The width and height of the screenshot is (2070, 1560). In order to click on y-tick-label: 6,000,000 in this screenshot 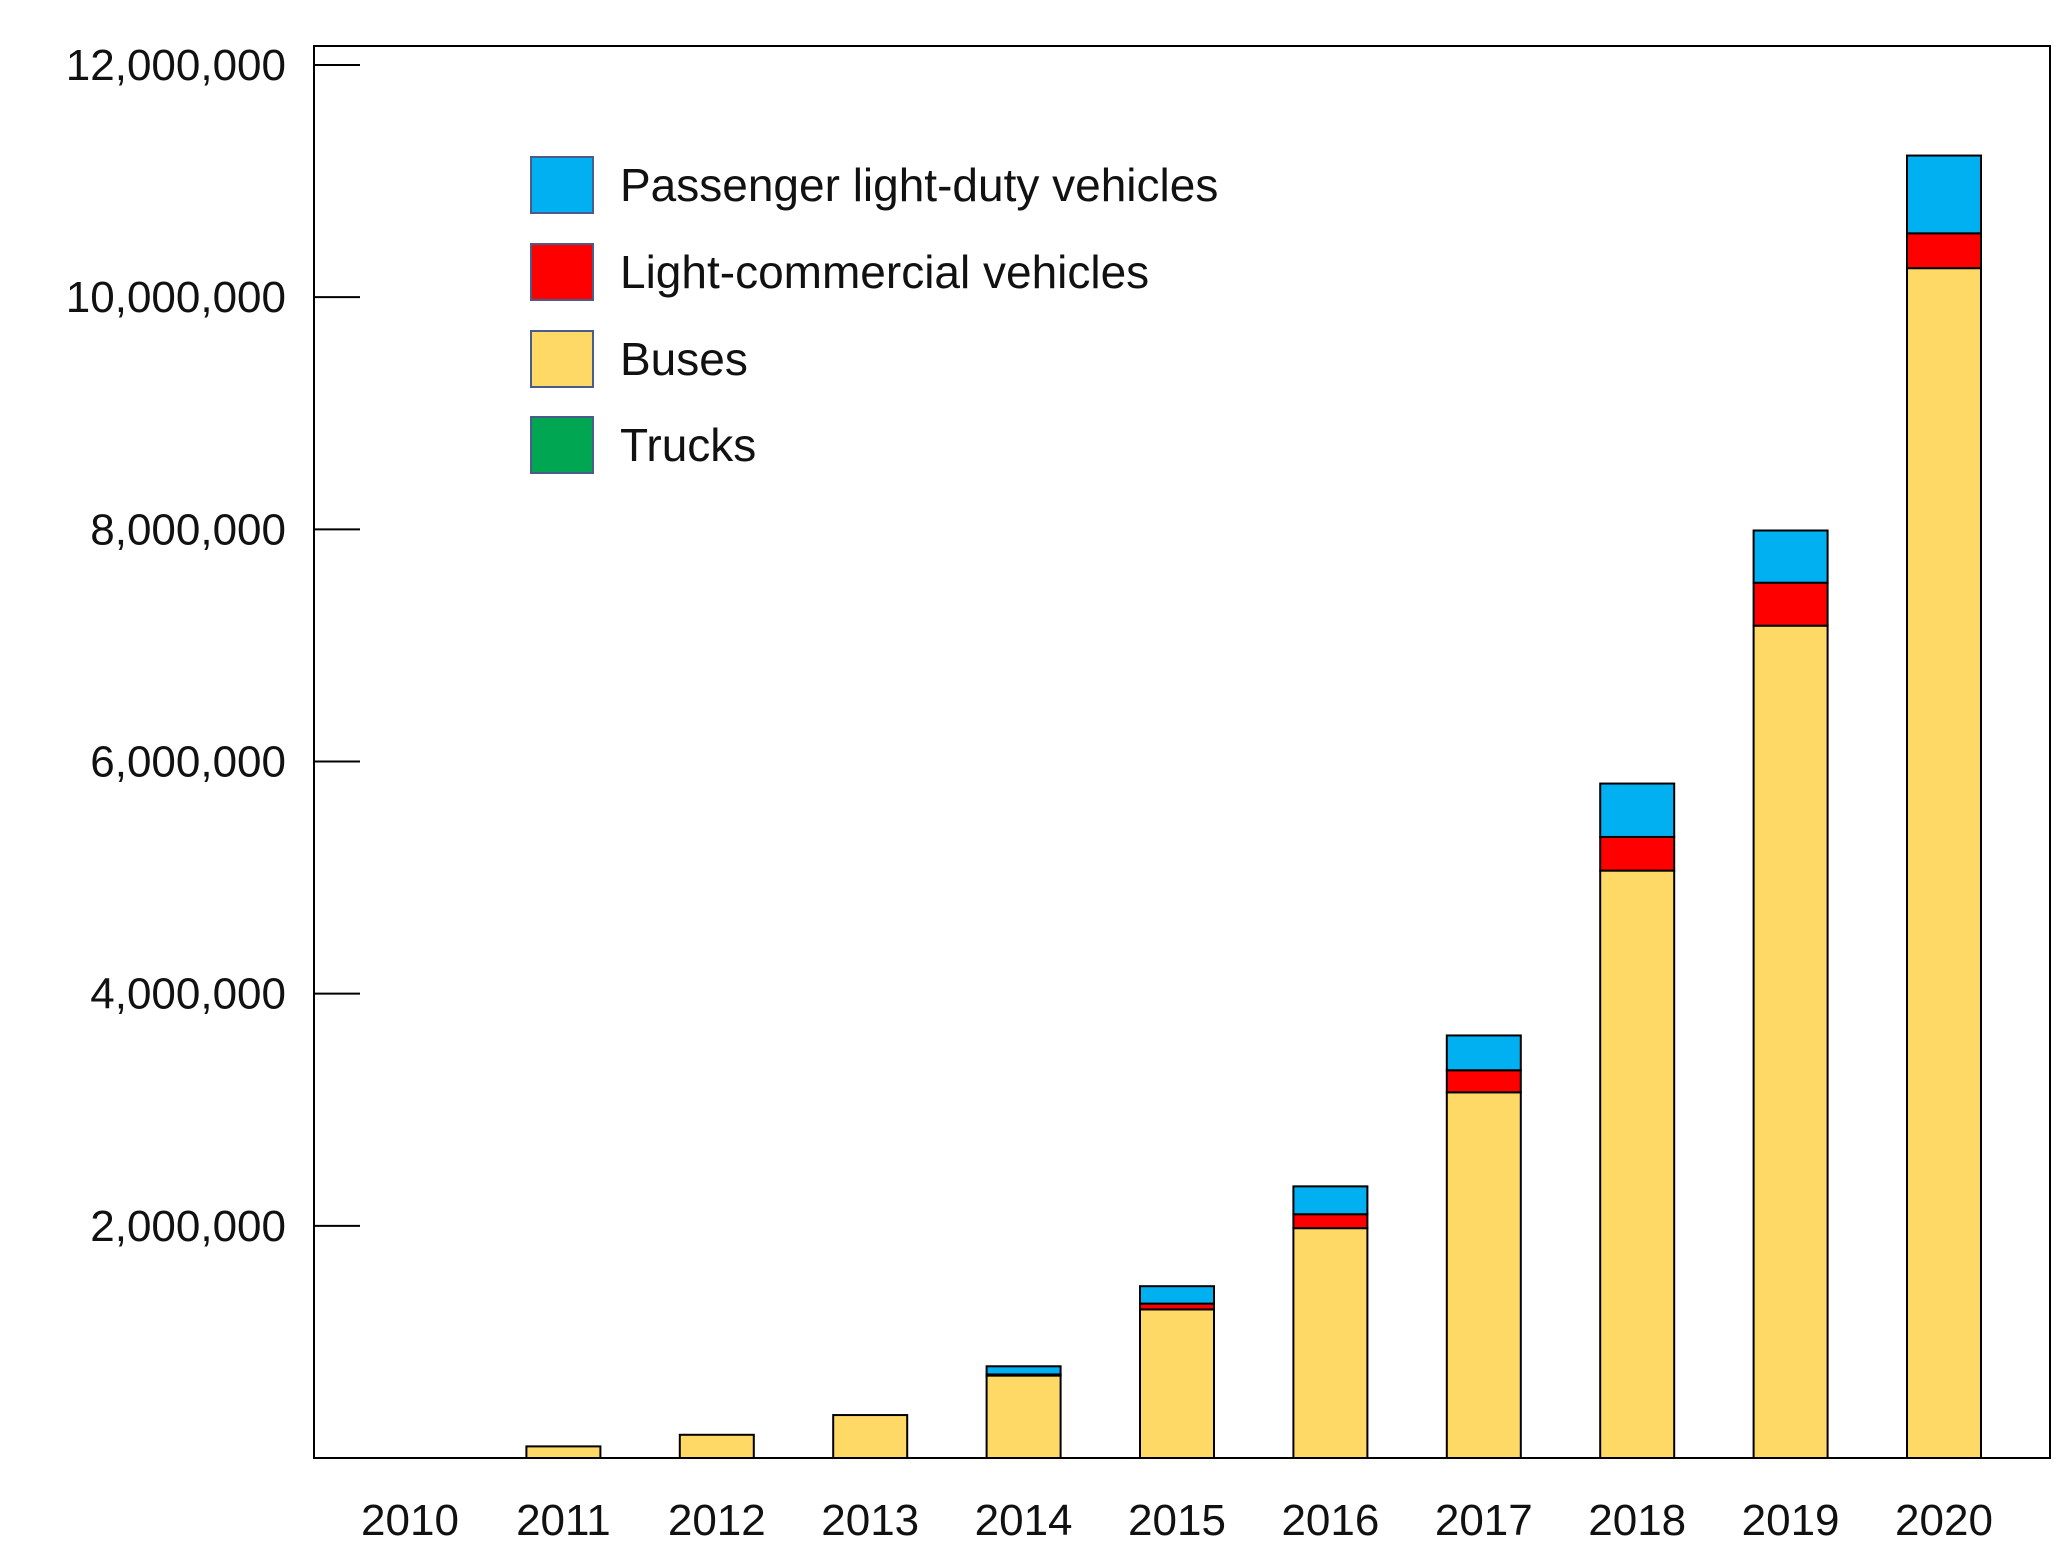, I will do `click(188, 762)`.